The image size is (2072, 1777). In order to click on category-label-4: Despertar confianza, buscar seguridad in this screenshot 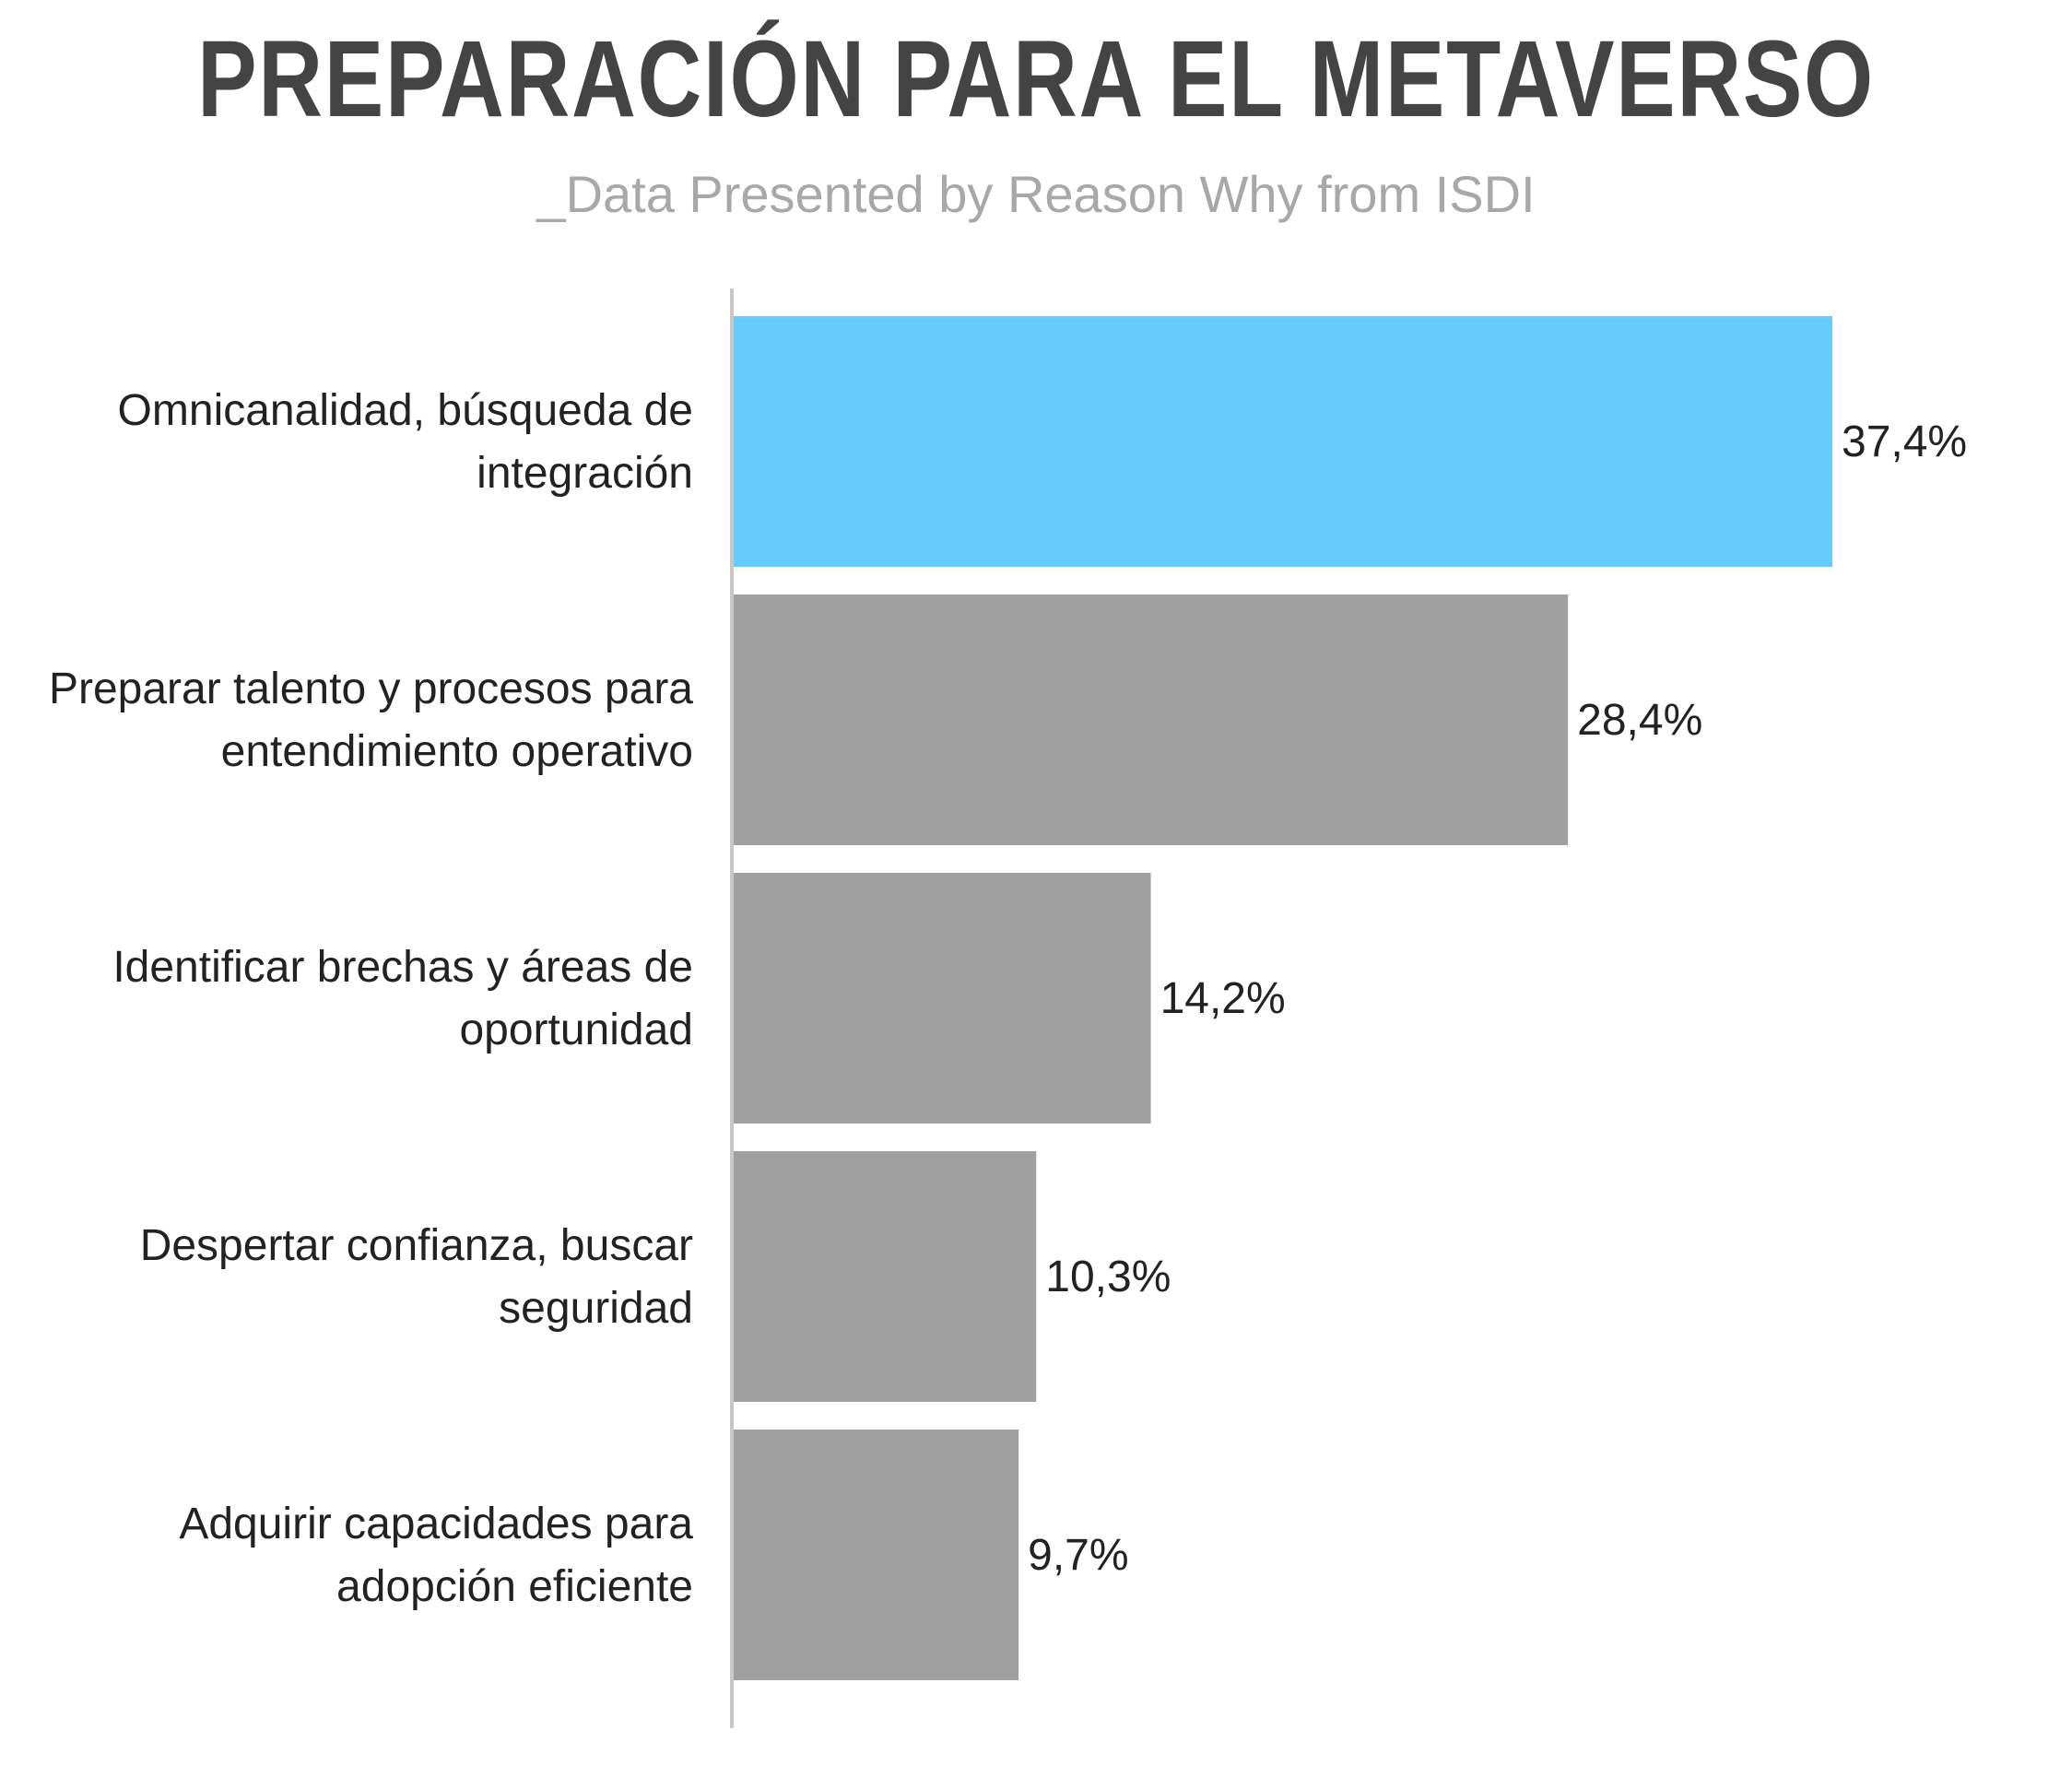, I will do `click(416, 1277)`.